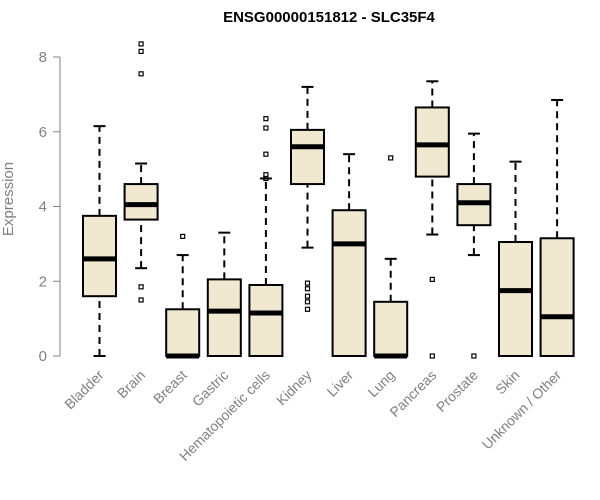  Describe the element at coordinates (50, 207) in the screenshot. I see `y-axis: 0 2 4 6 8` at that location.